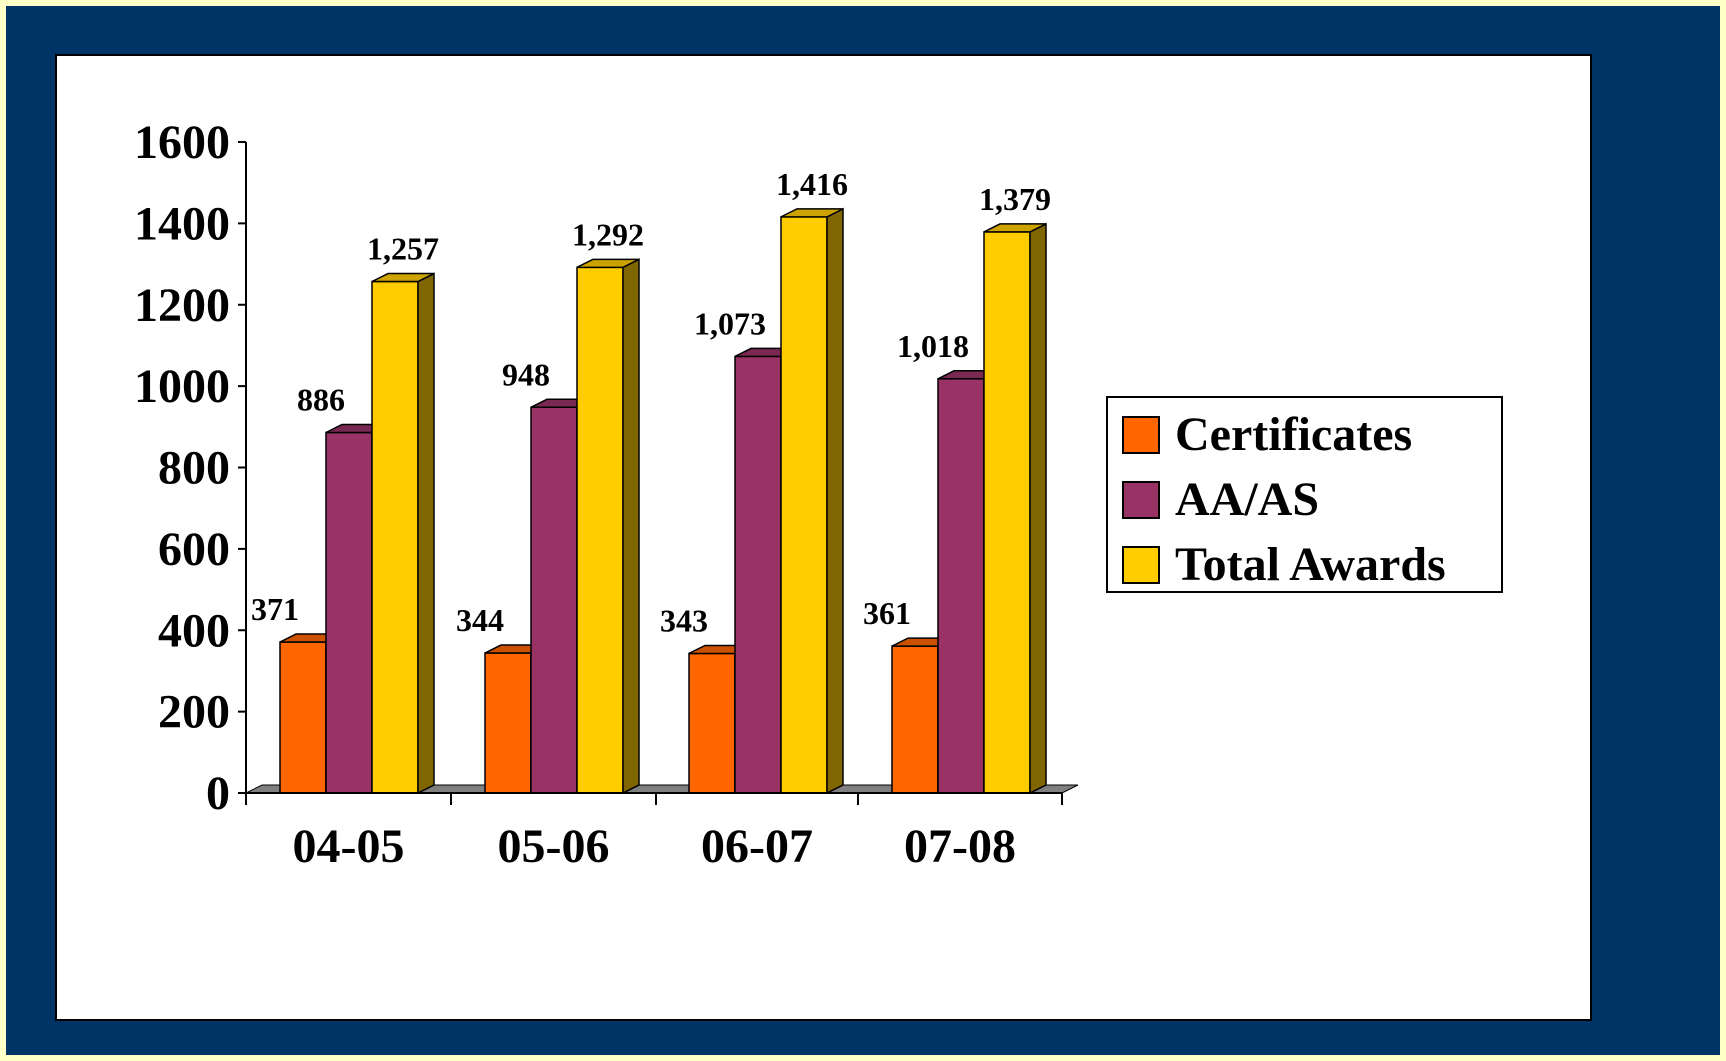 Image resolution: width=1726 pixels, height=1061 pixels. What do you see at coordinates (182, 142) in the screenshot?
I see `y-tick-label: 1600` at bounding box center [182, 142].